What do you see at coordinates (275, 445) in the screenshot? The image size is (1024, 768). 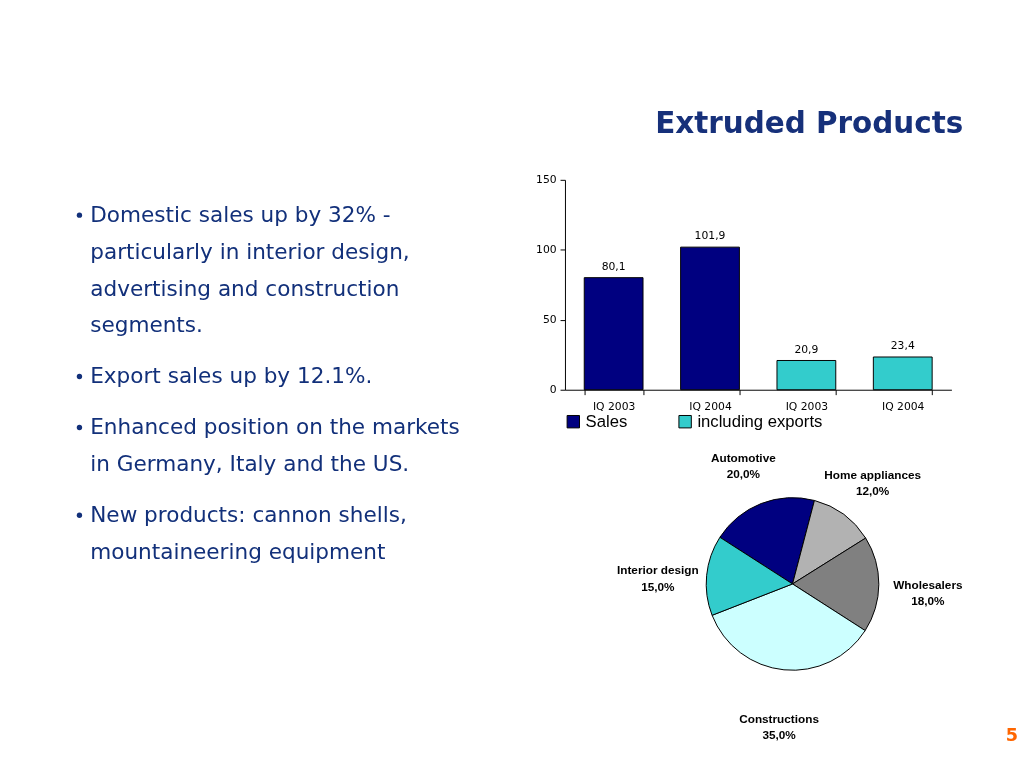 I see `text: Enhanced position on the markets in Germany, Italy and the US.` at bounding box center [275, 445].